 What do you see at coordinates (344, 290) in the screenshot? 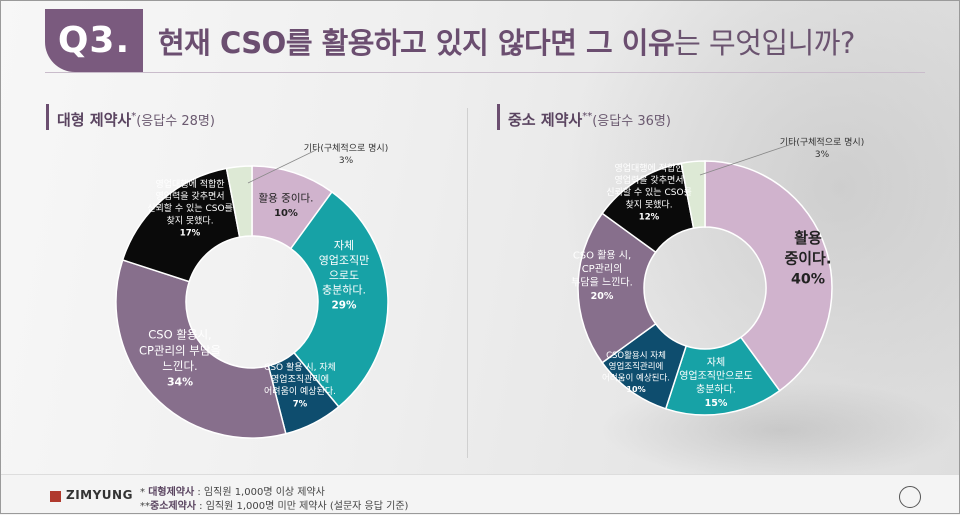
I see `left-slice-label-text: 충분하다.` at bounding box center [344, 290].